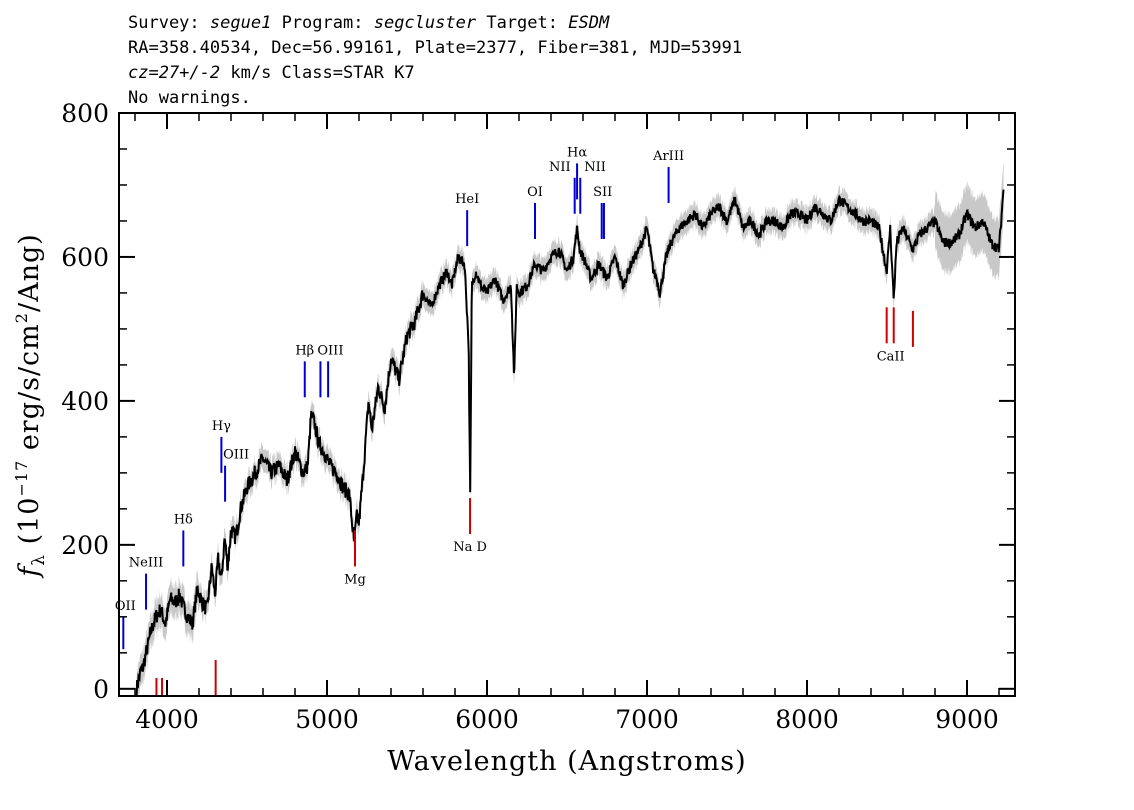 The width and height of the screenshot is (1134, 810). I want to click on line-label-8: HeI, so click(467, 199).